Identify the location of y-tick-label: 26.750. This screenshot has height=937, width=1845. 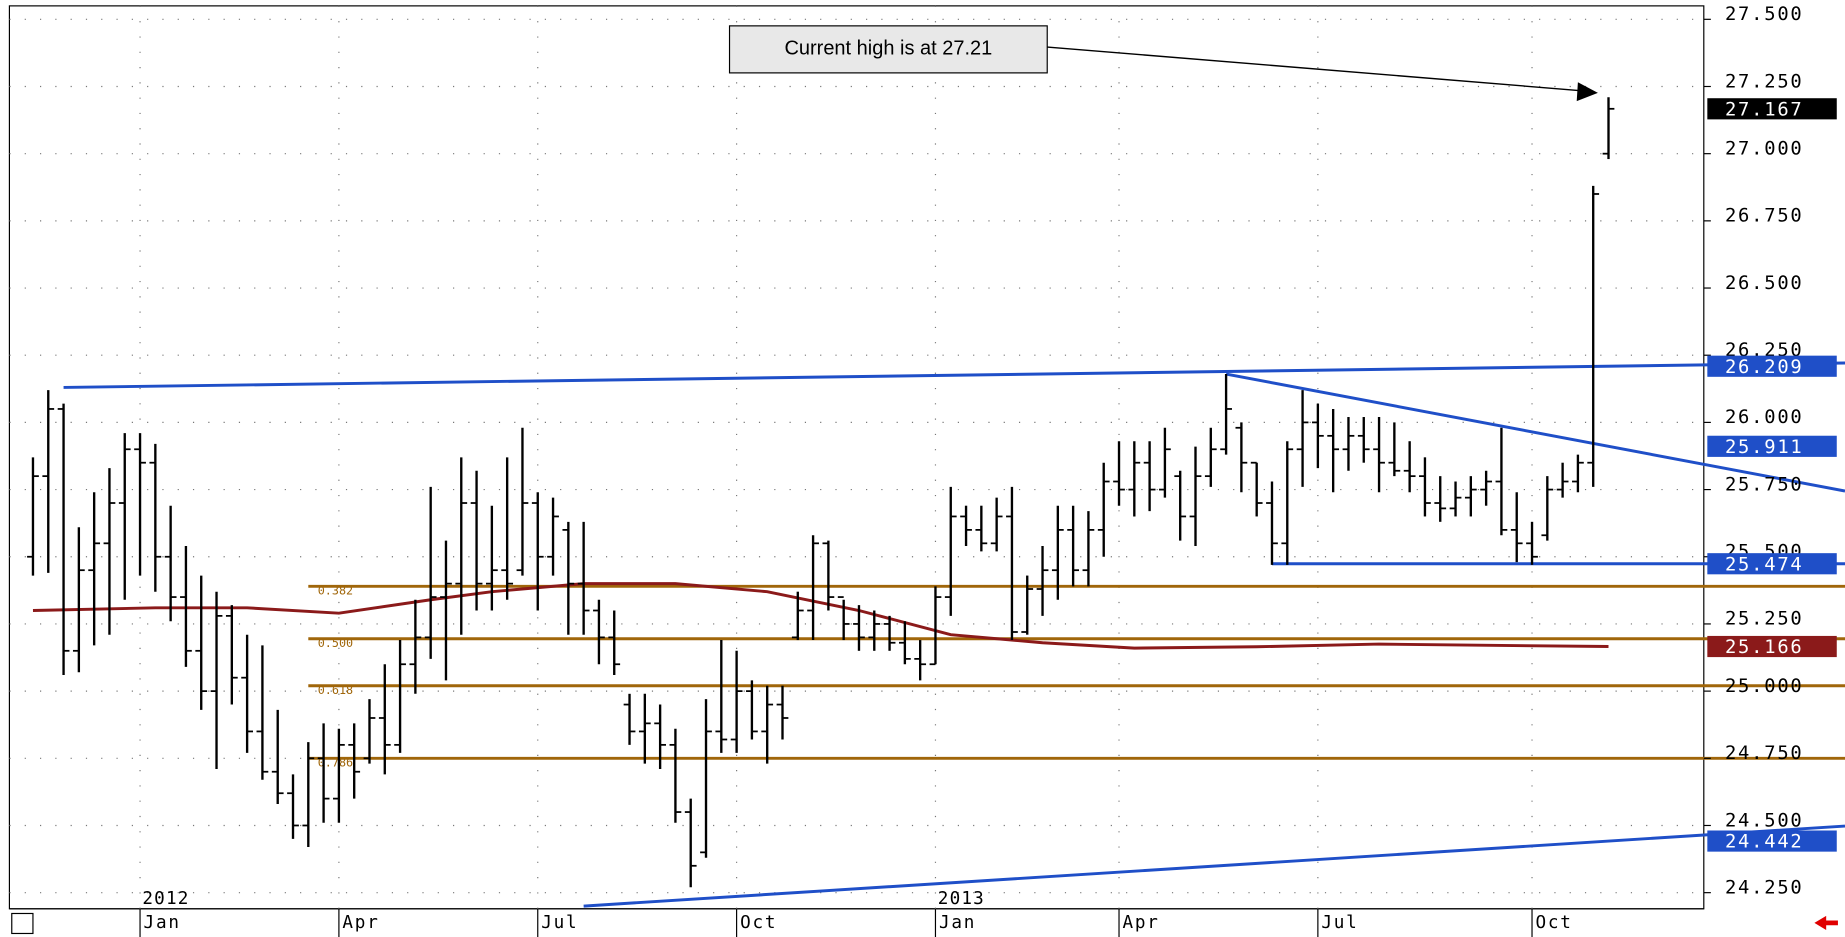
(1764, 216).